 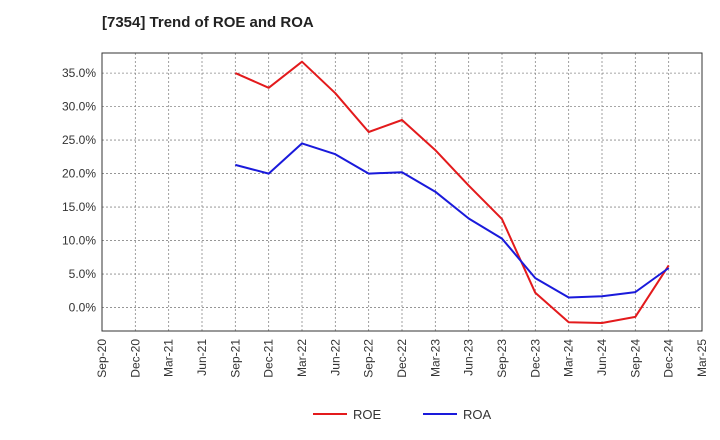 What do you see at coordinates (435, 358) in the screenshot?
I see `x-tick-label: Mar-23` at bounding box center [435, 358].